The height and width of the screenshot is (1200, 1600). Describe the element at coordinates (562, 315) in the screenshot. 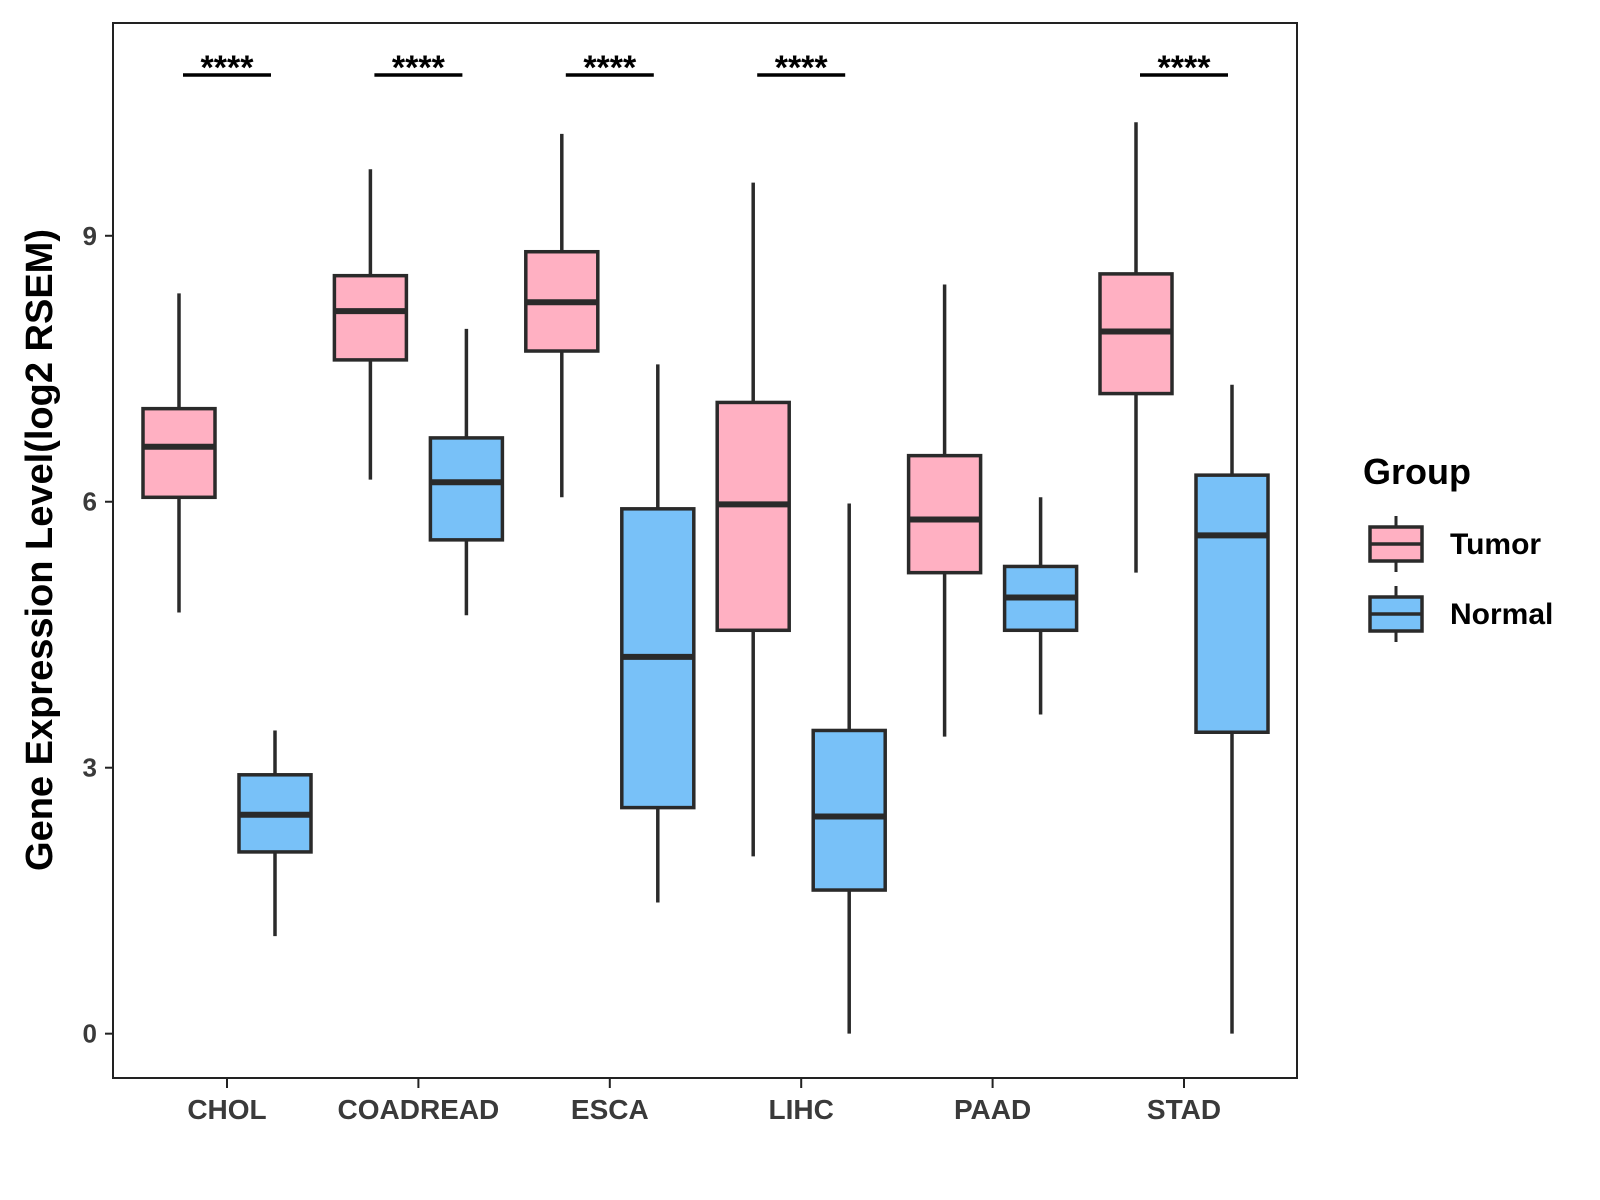

I see `box-esca-tumor` at that location.